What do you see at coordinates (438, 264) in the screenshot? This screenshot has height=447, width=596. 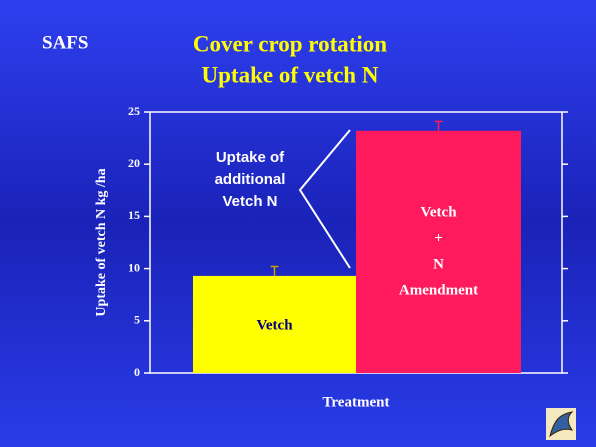 I see `bar-label: N` at bounding box center [438, 264].